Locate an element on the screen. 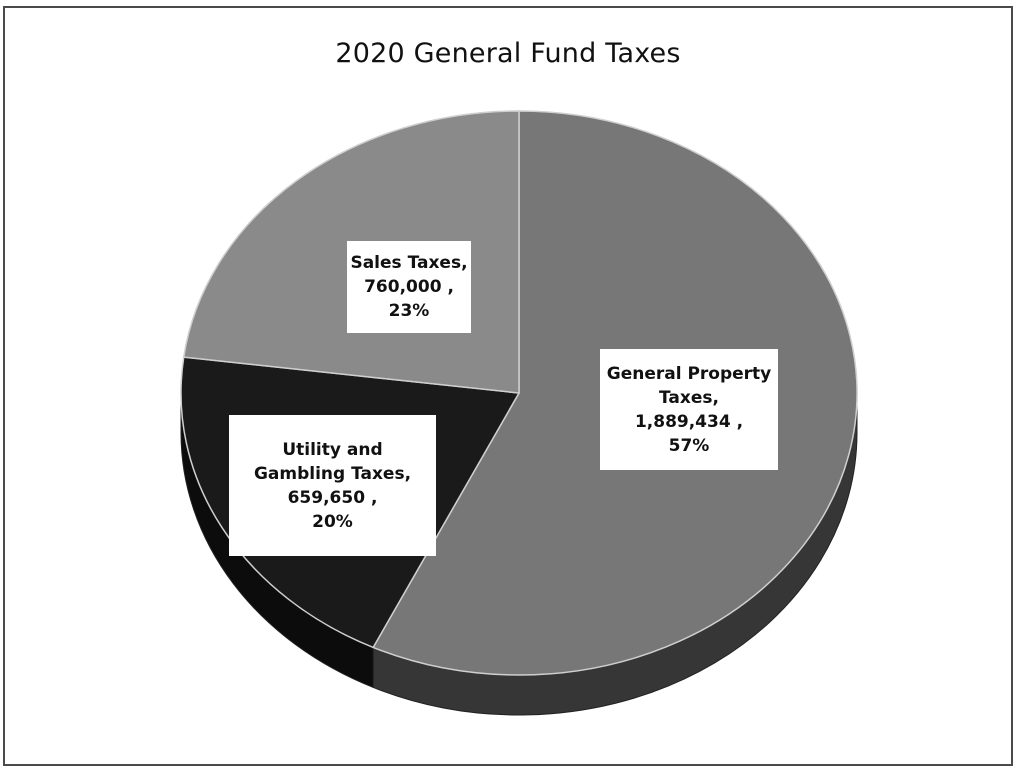 This screenshot has width=1018, height=771. slice-label-line: General Property is located at coordinates (689, 373).